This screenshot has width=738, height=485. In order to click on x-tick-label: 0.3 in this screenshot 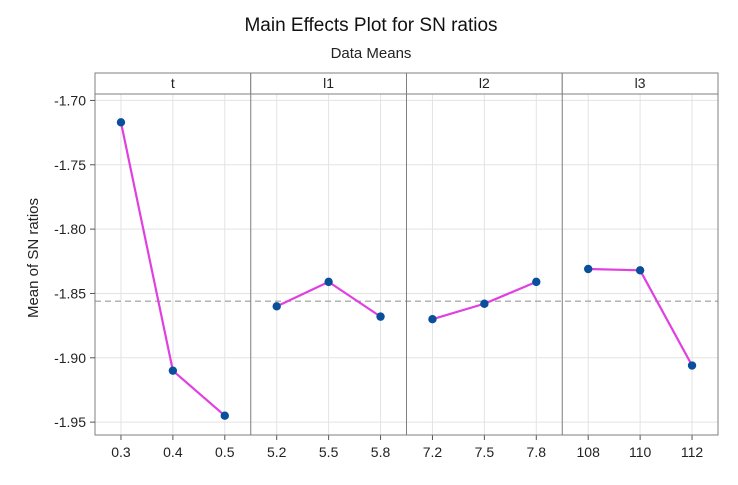, I will do `click(121, 452)`.